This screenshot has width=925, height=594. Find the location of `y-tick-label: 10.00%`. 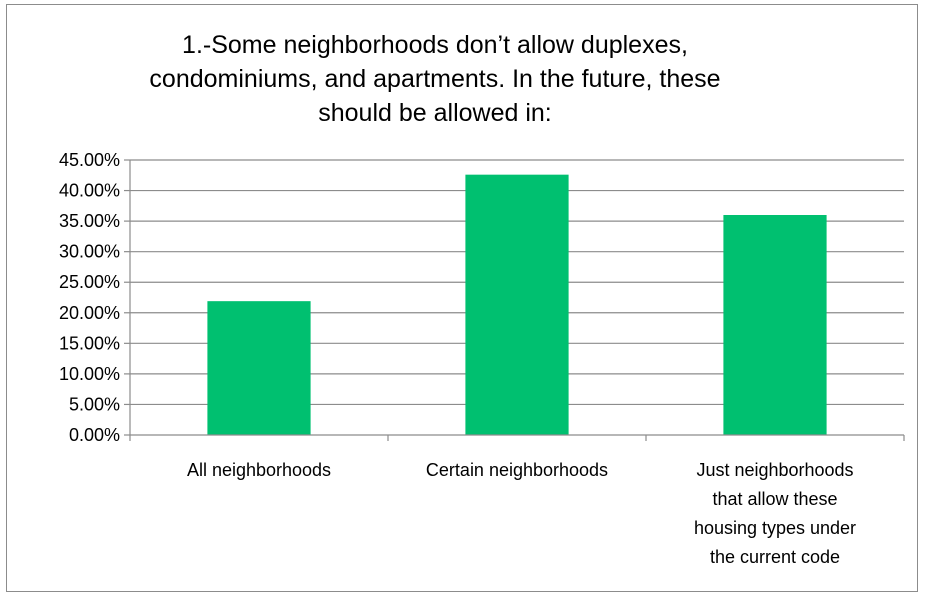

y-tick-label: 10.00% is located at coordinates (89, 374).